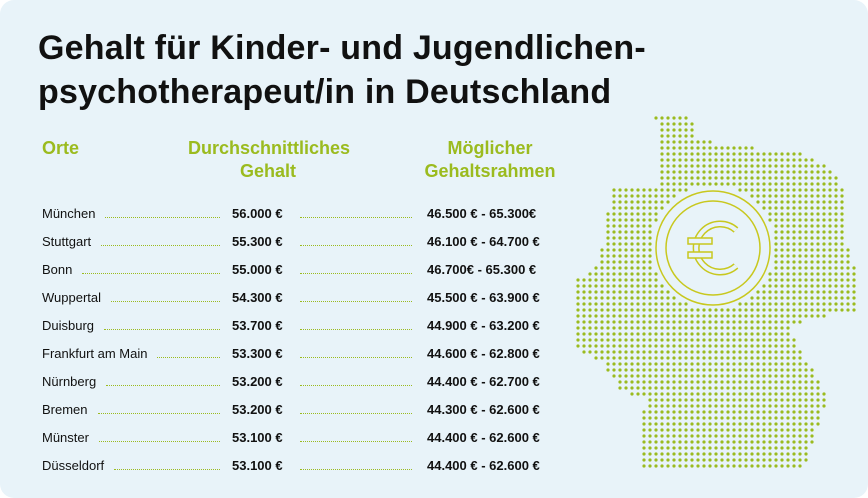  I want to click on salary-range: 44.300 € - 62.600 €, so click(483, 409).